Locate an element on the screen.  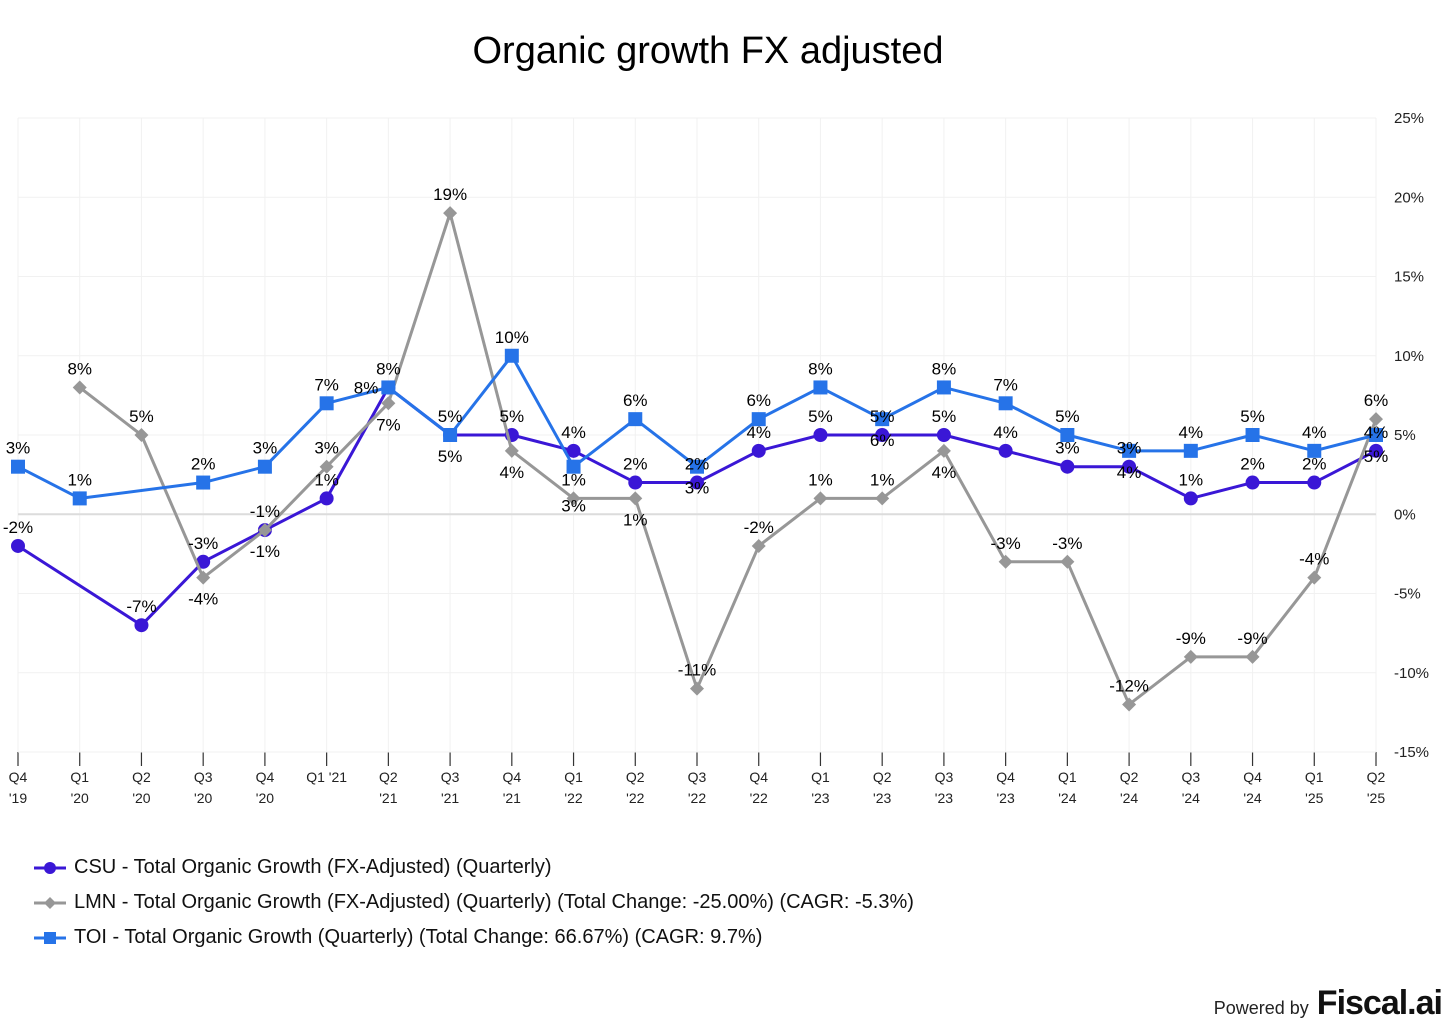
series-line is located at coordinates (697, 427).